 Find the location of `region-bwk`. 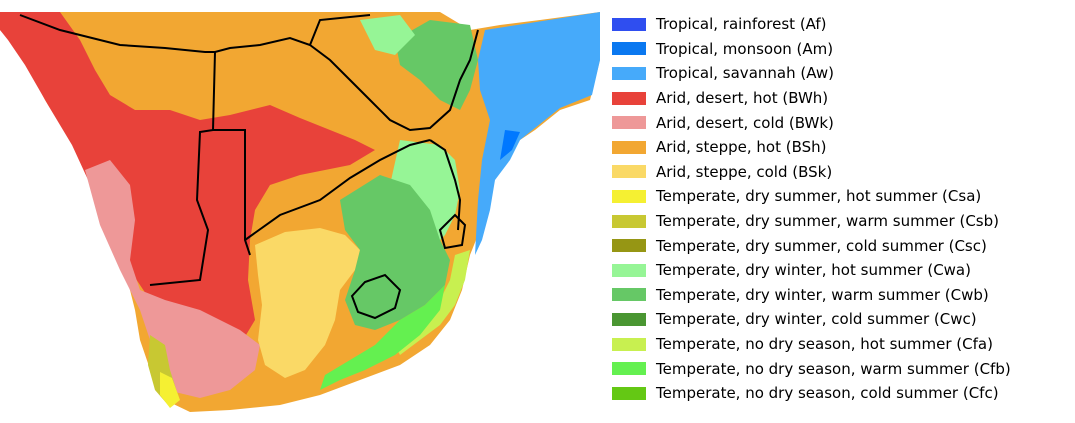

region-bwk is located at coordinates (172, 279).